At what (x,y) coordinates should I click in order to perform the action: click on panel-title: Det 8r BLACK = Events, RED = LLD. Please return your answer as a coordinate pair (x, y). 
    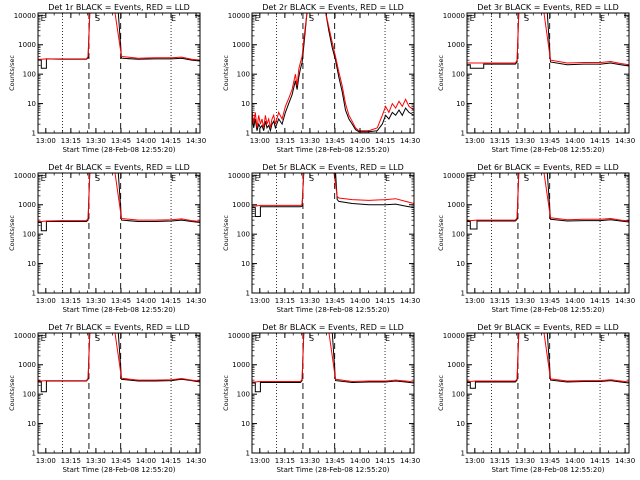
    Looking at the image, I should click on (333, 327).